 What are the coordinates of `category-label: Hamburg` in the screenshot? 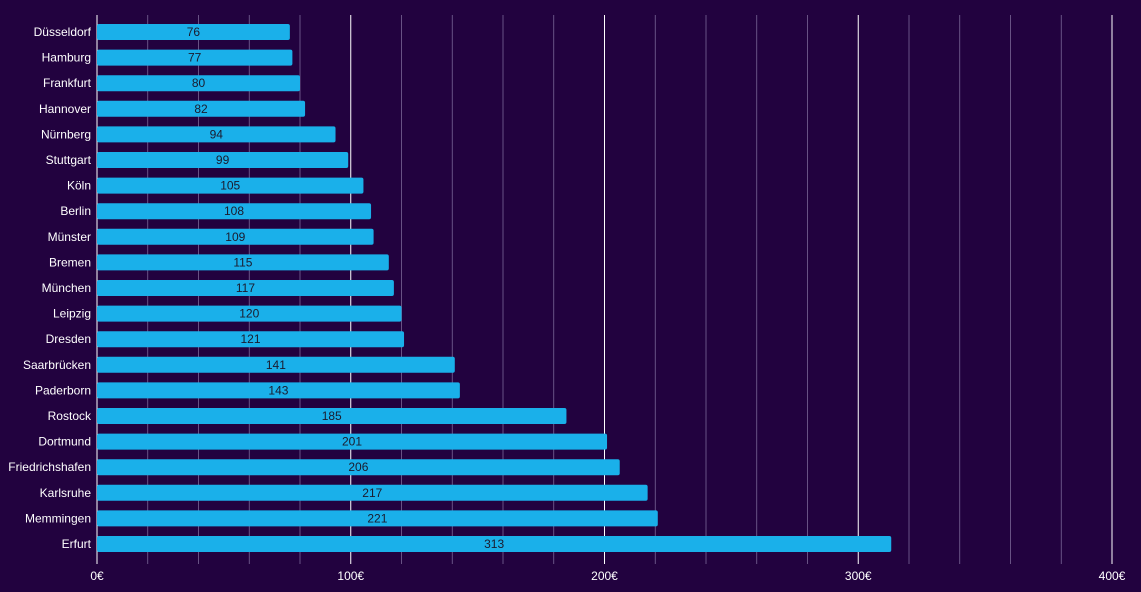 It's located at (66, 58).